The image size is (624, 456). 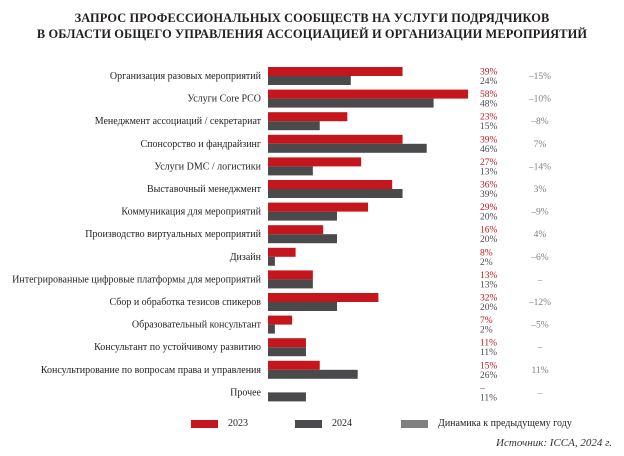 What do you see at coordinates (489, 366) in the screenshot?
I see `data-label-2023: 15%` at bounding box center [489, 366].